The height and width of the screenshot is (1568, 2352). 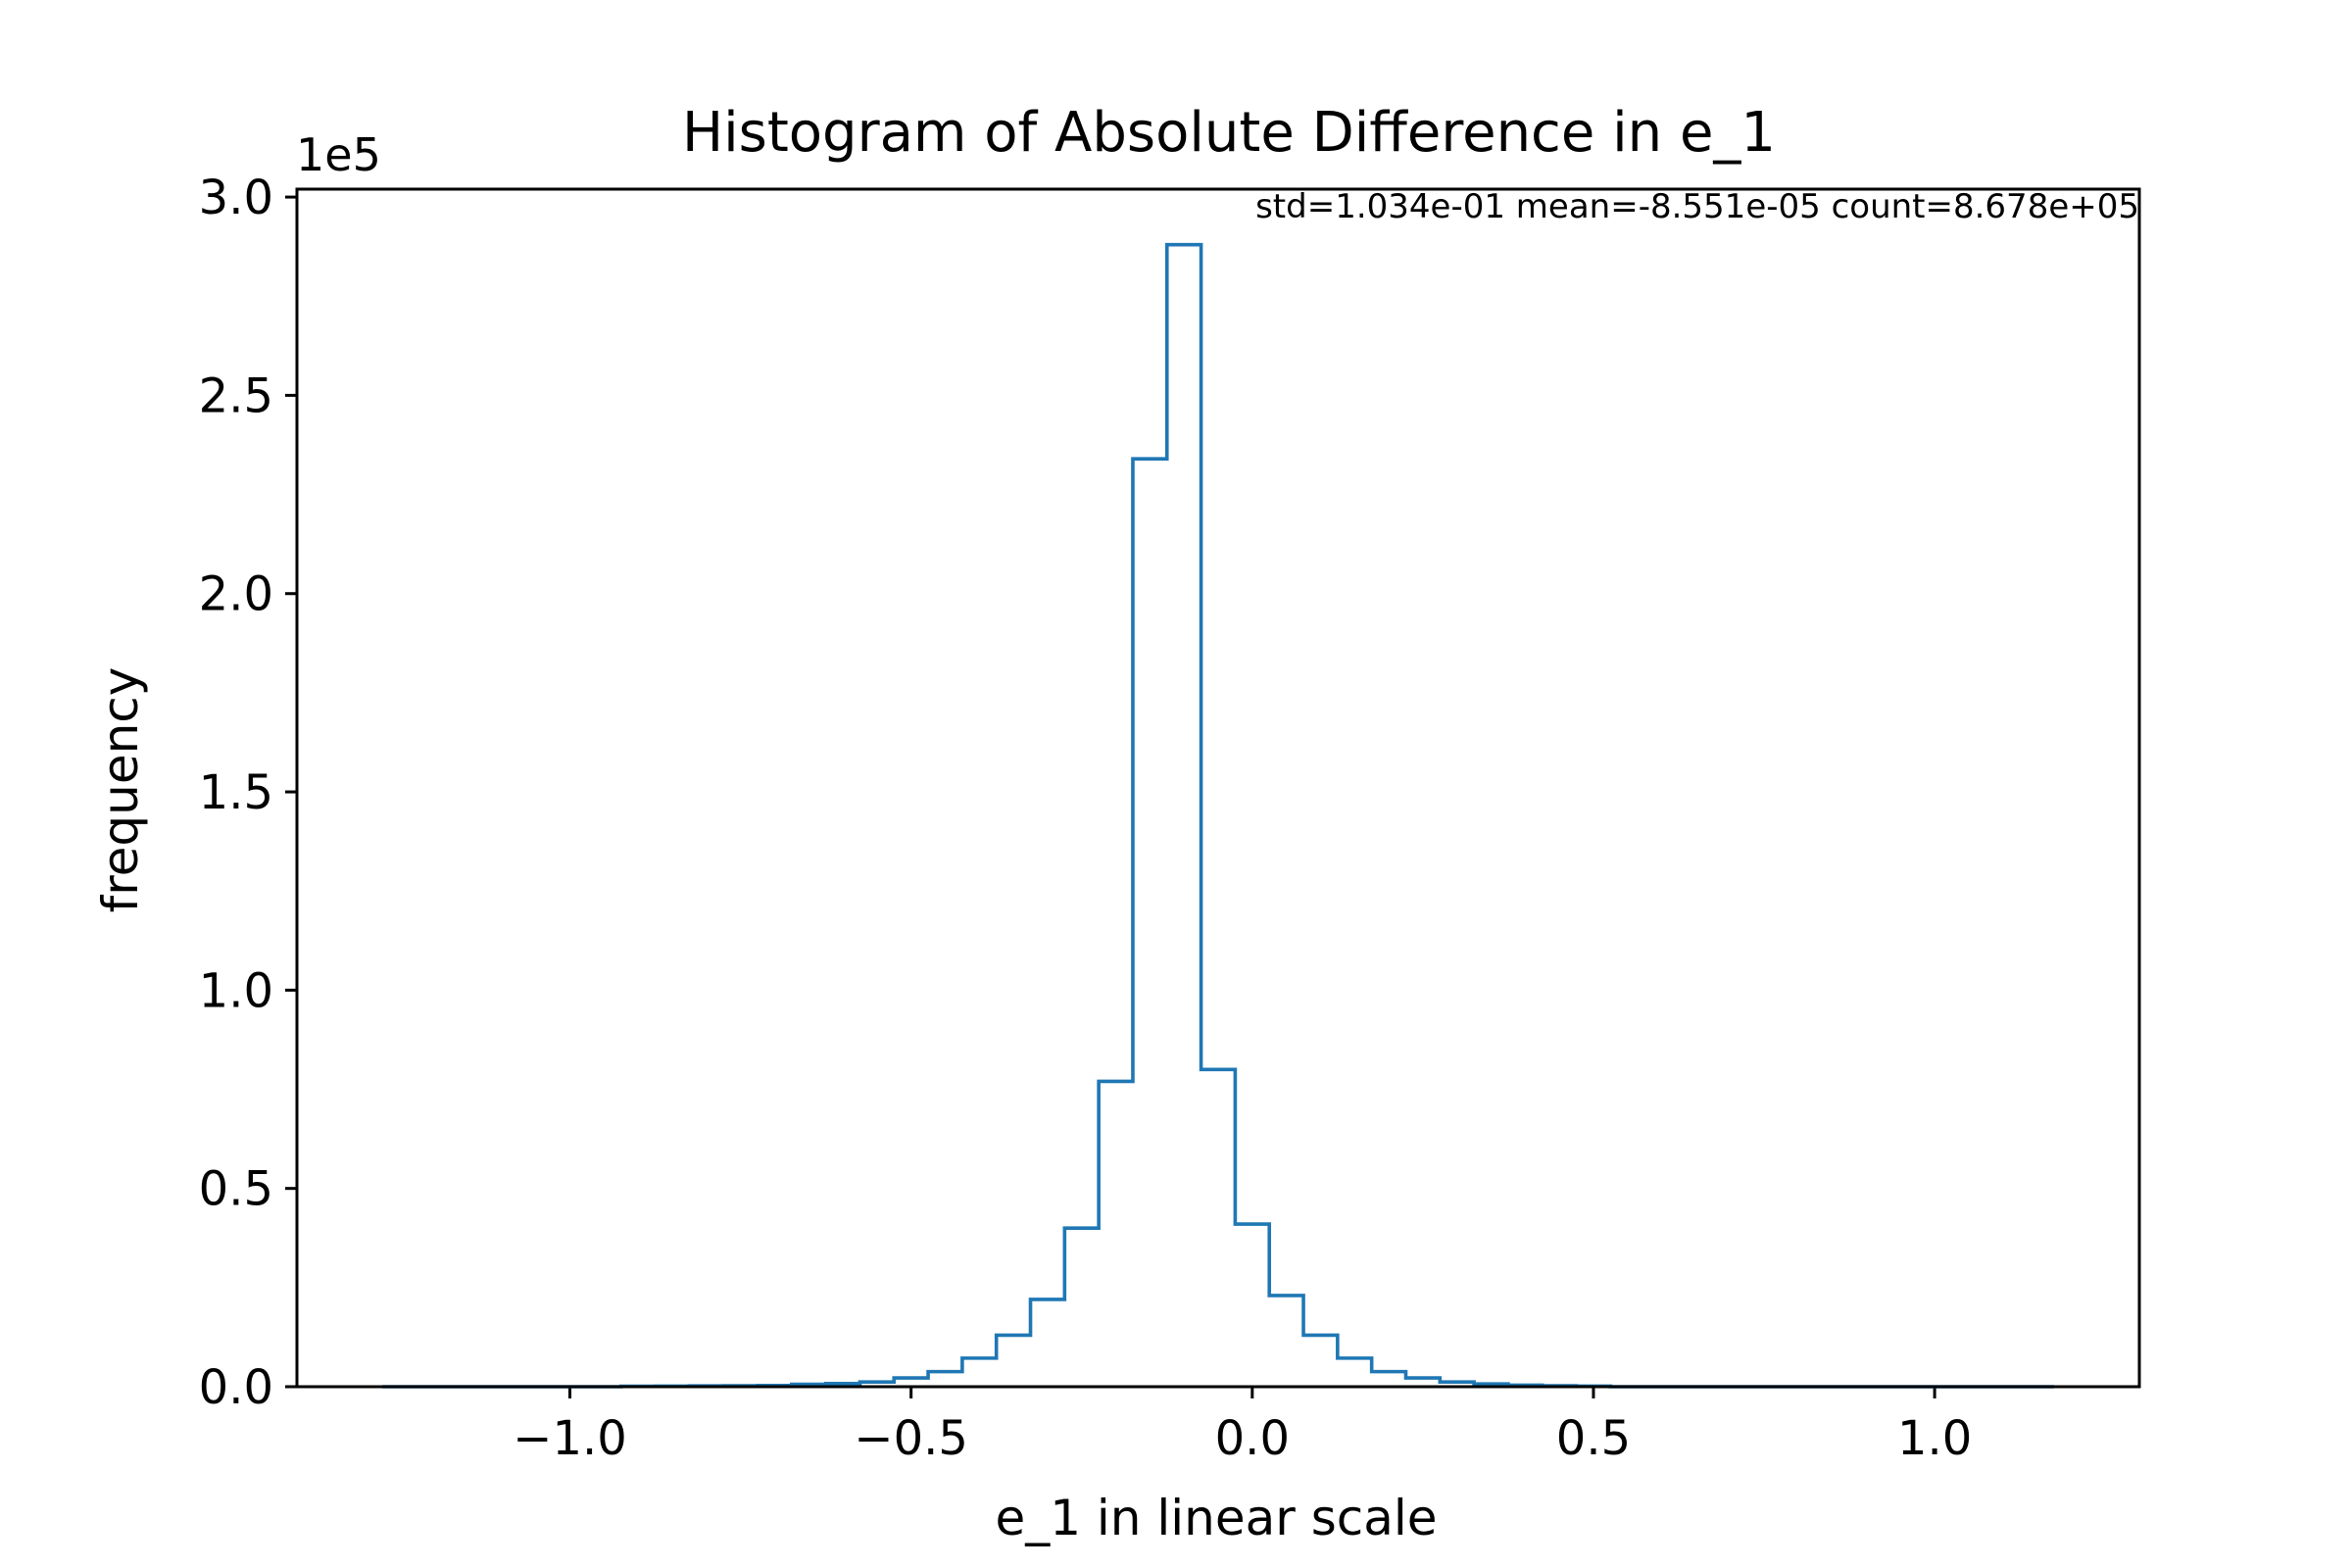 What do you see at coordinates (1216, 1518) in the screenshot?
I see `x-axis-label: e_1 in linear scale` at bounding box center [1216, 1518].